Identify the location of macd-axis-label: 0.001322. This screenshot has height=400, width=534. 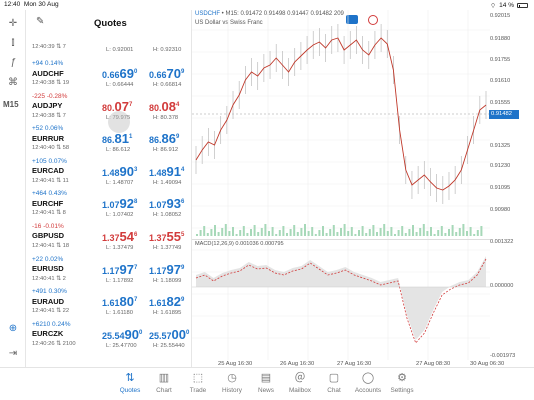
(502, 242).